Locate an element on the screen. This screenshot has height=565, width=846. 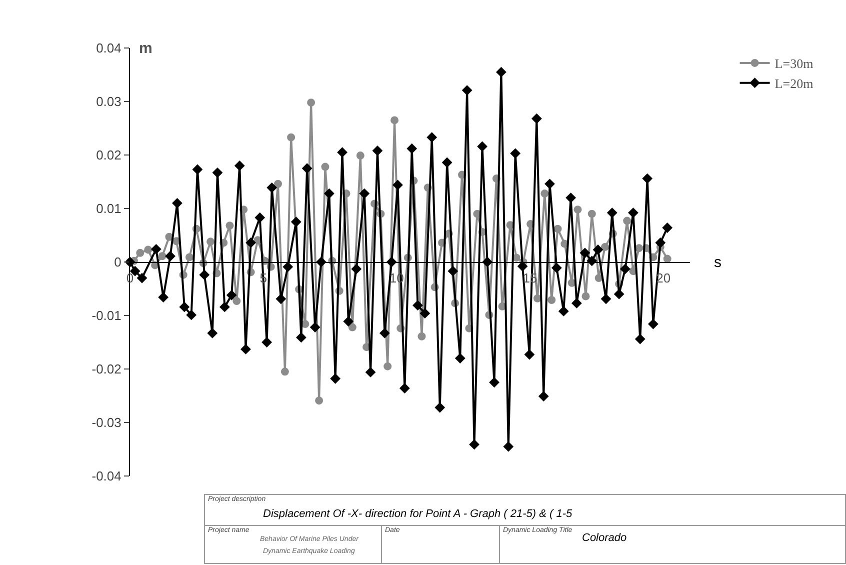
legend-label: L=20m is located at coordinates (794, 83).